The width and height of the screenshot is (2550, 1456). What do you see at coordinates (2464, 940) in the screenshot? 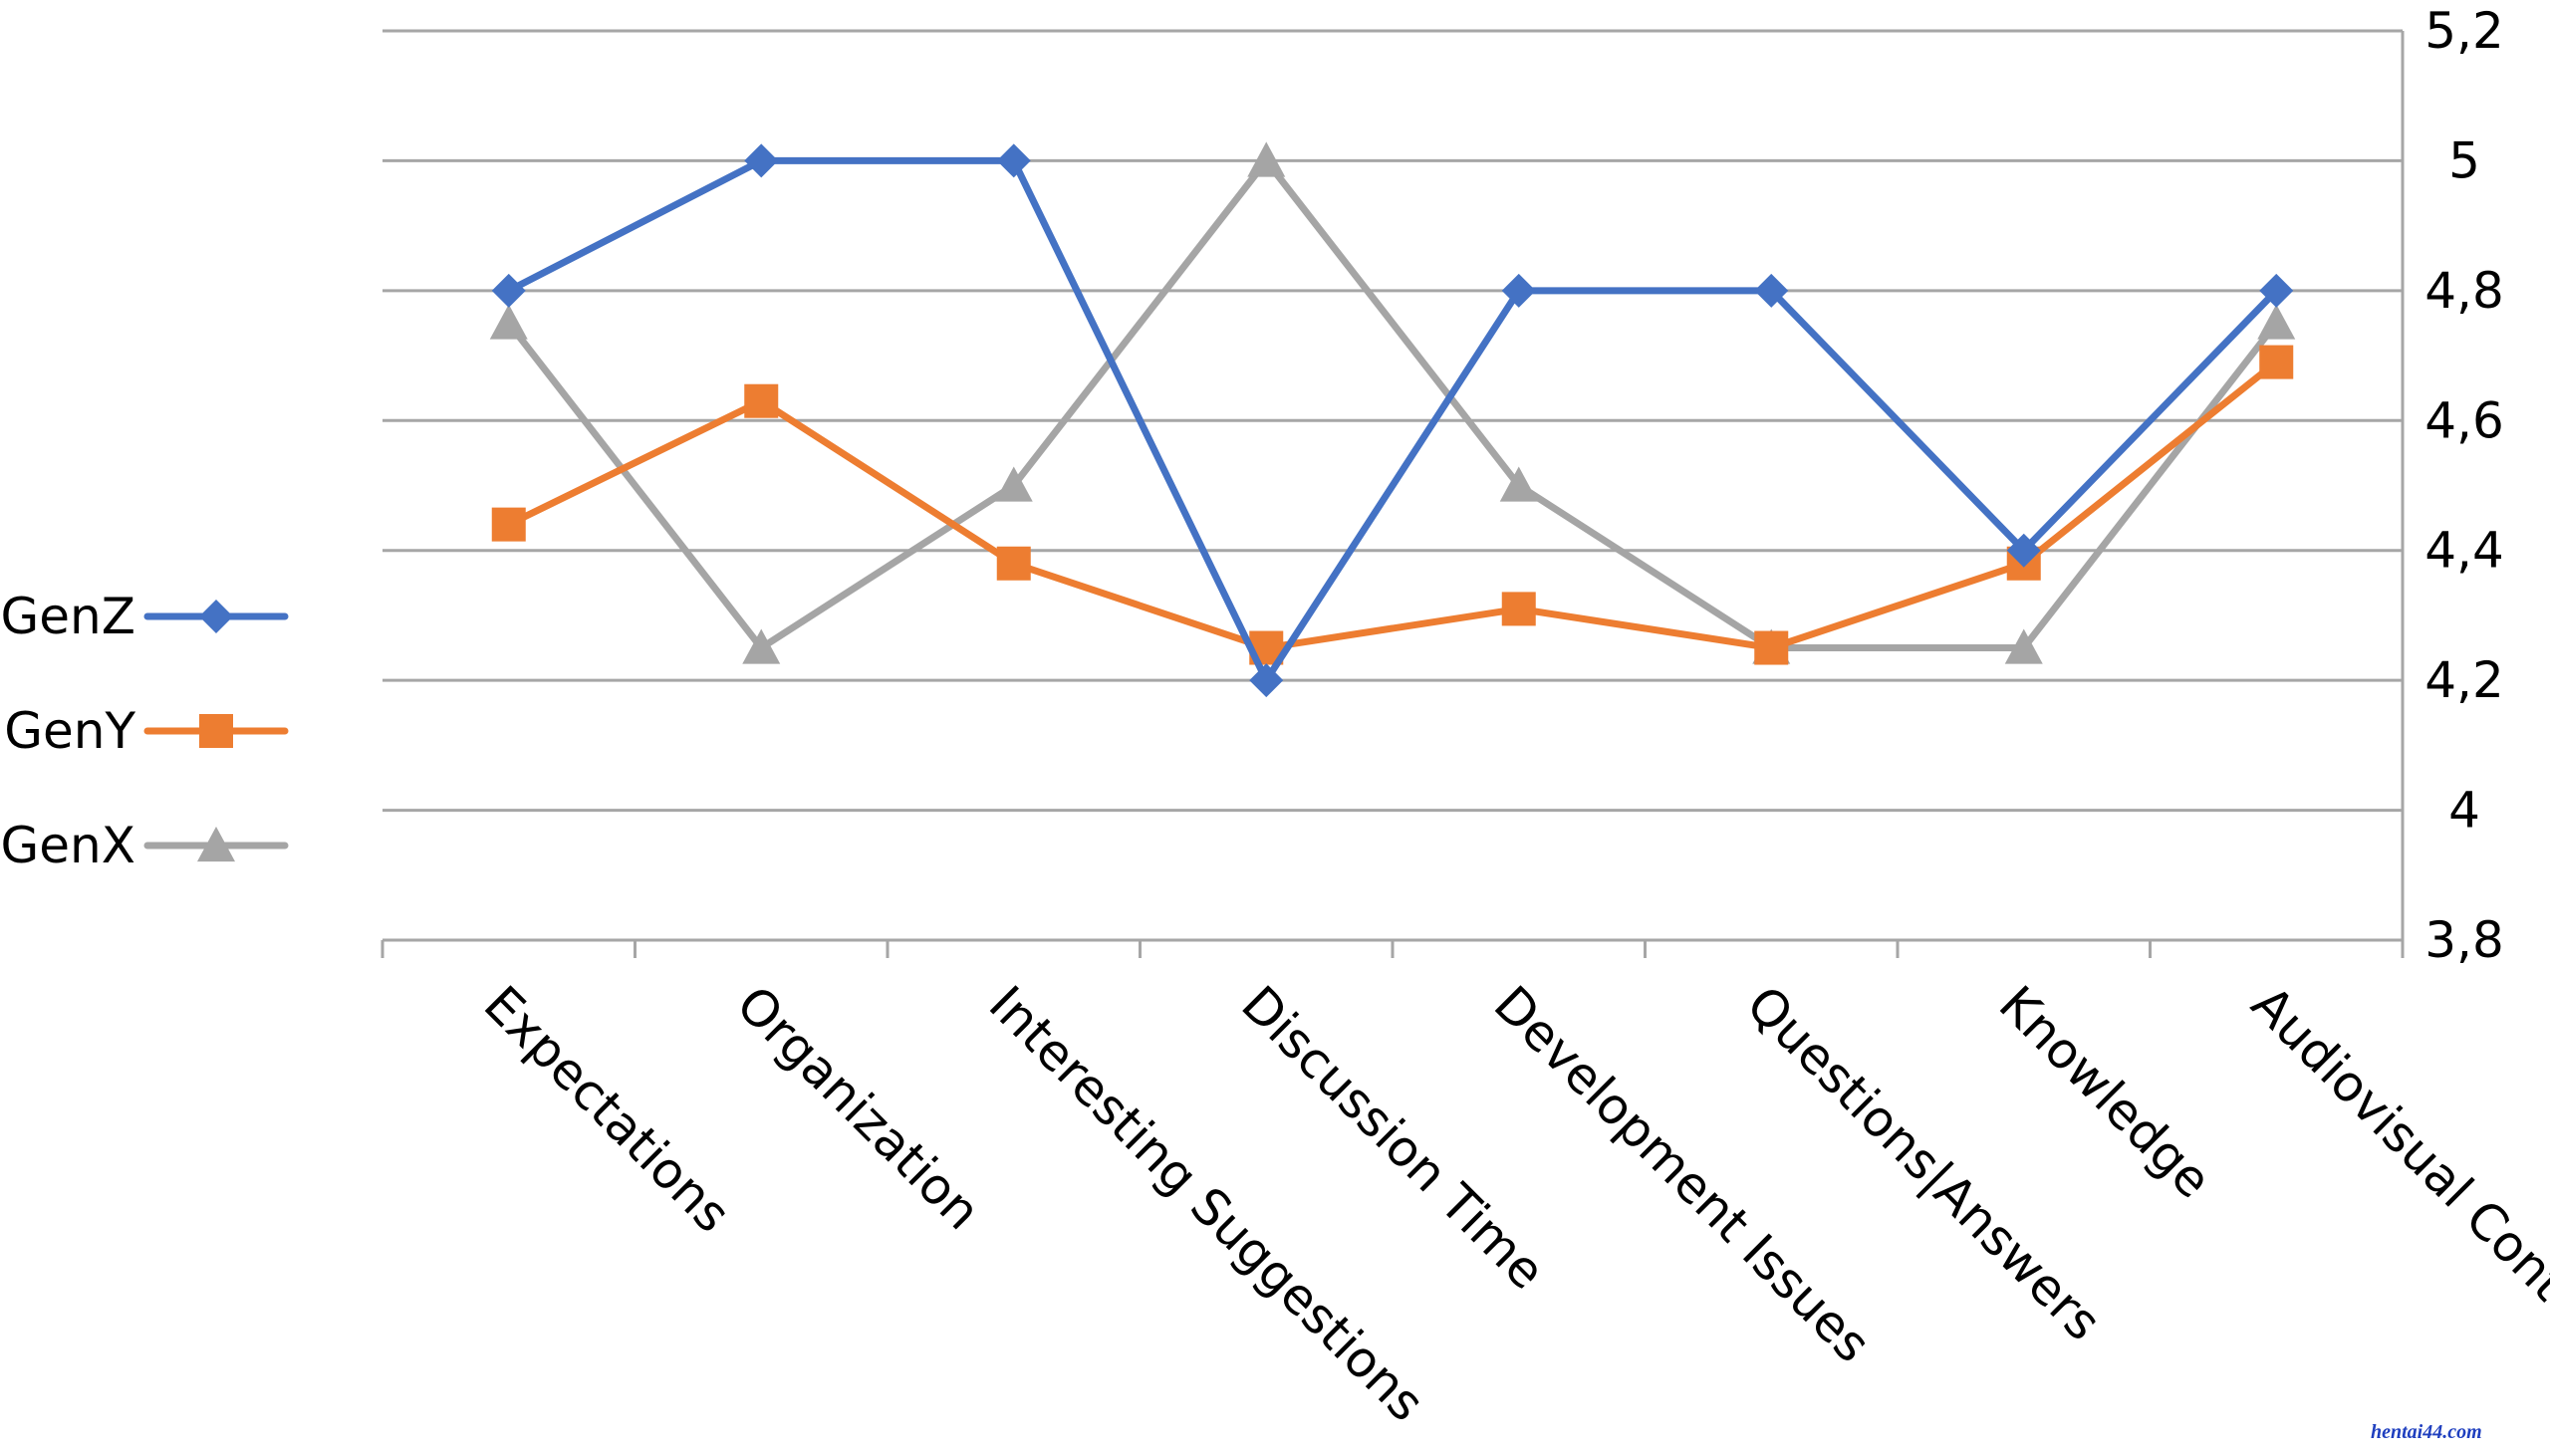
I see `y-tick-label: 3,8` at bounding box center [2464, 940].